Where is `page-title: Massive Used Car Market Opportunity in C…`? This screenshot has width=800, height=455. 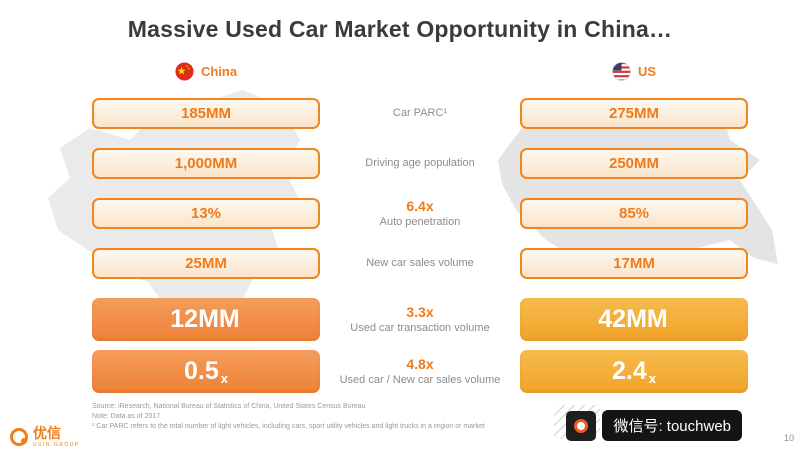
page-title: Massive Used Car Market Opportunity in C… is located at coordinates (400, 29).